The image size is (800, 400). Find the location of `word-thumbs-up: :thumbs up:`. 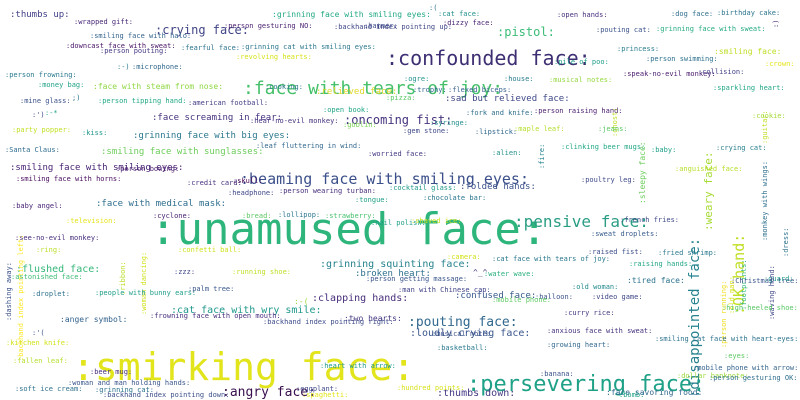

word-thumbs-up: :thumbs up: is located at coordinates (40, 15).